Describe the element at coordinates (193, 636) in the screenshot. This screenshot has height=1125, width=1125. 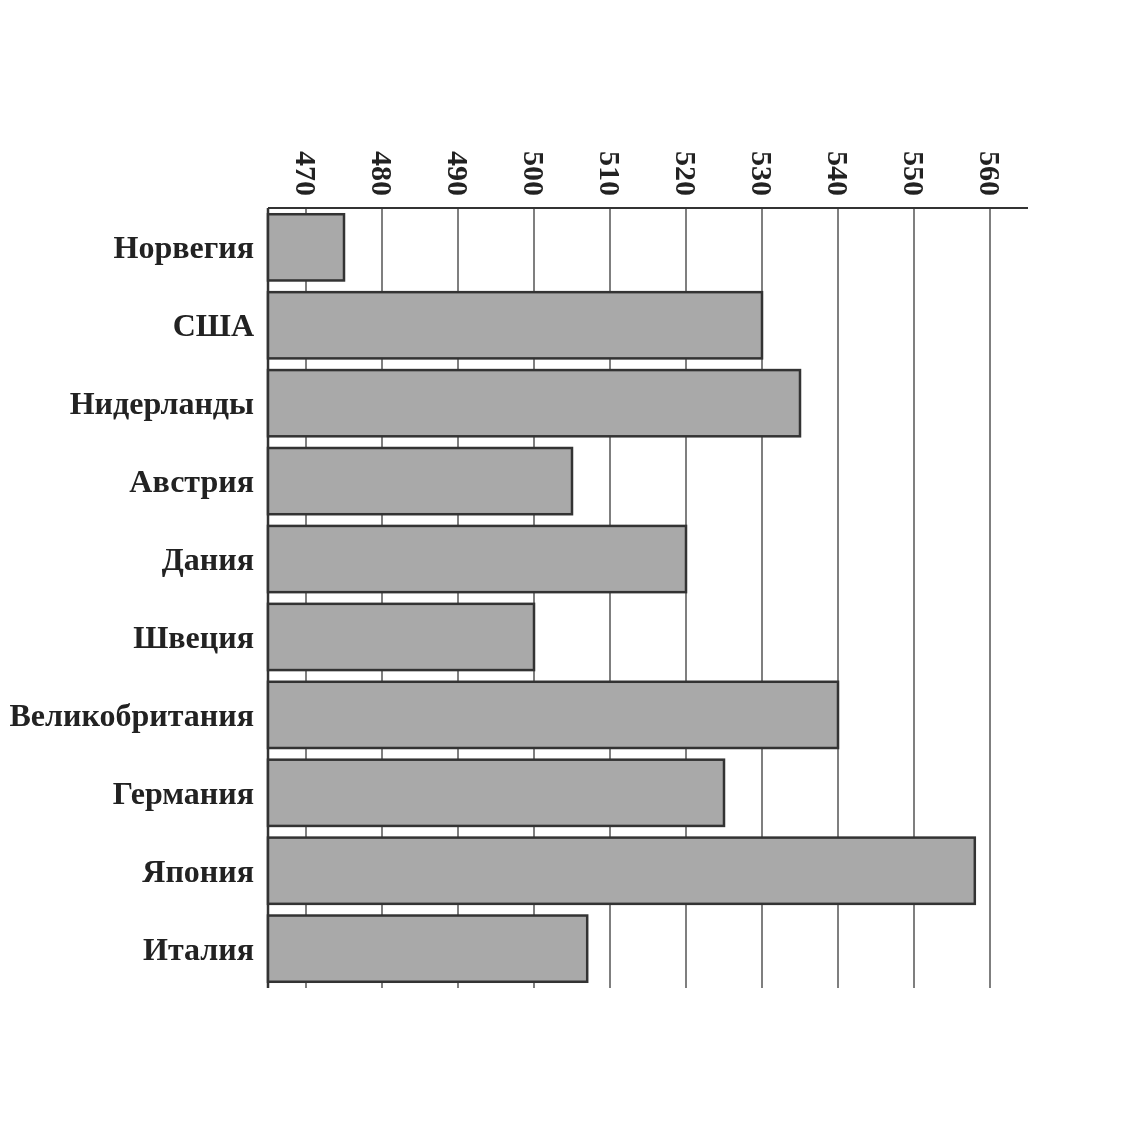
I see `y-tick-label: Швеция` at that location.